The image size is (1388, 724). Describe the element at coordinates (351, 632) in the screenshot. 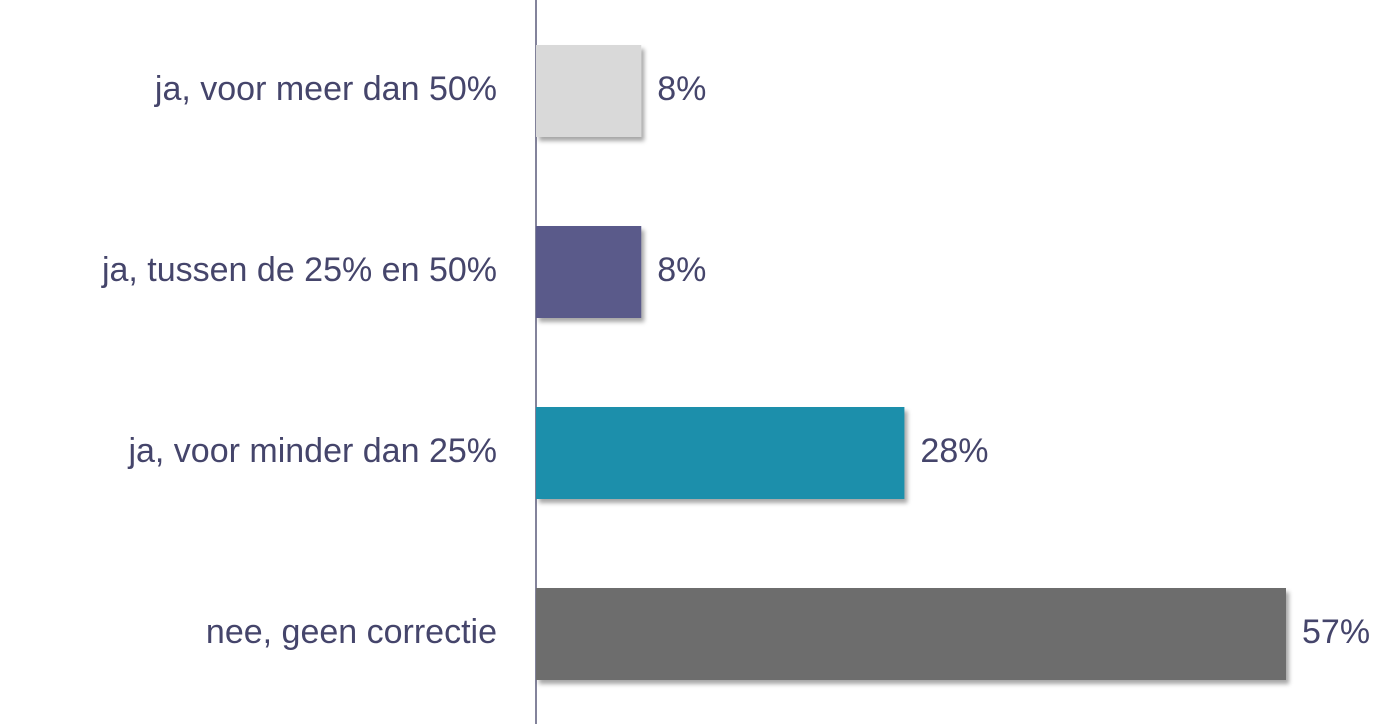

I see `category-label: nee, geen correctie` at that location.